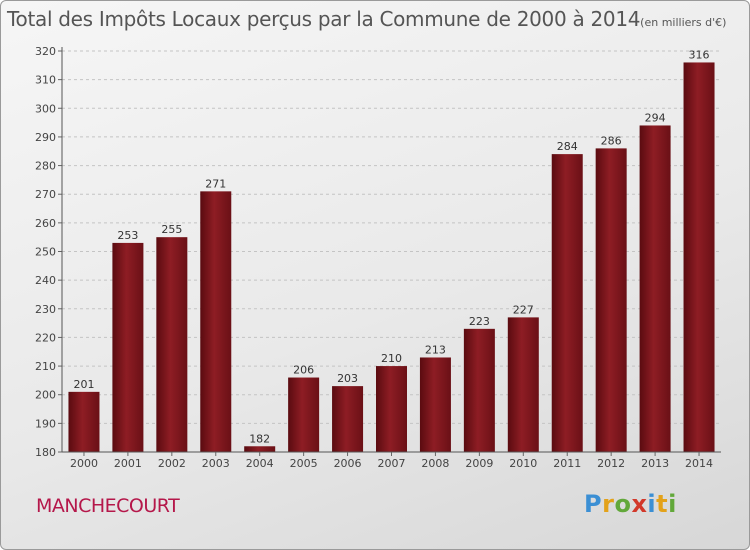 The height and width of the screenshot is (550, 750). I want to click on data-label: 201, so click(83, 384).